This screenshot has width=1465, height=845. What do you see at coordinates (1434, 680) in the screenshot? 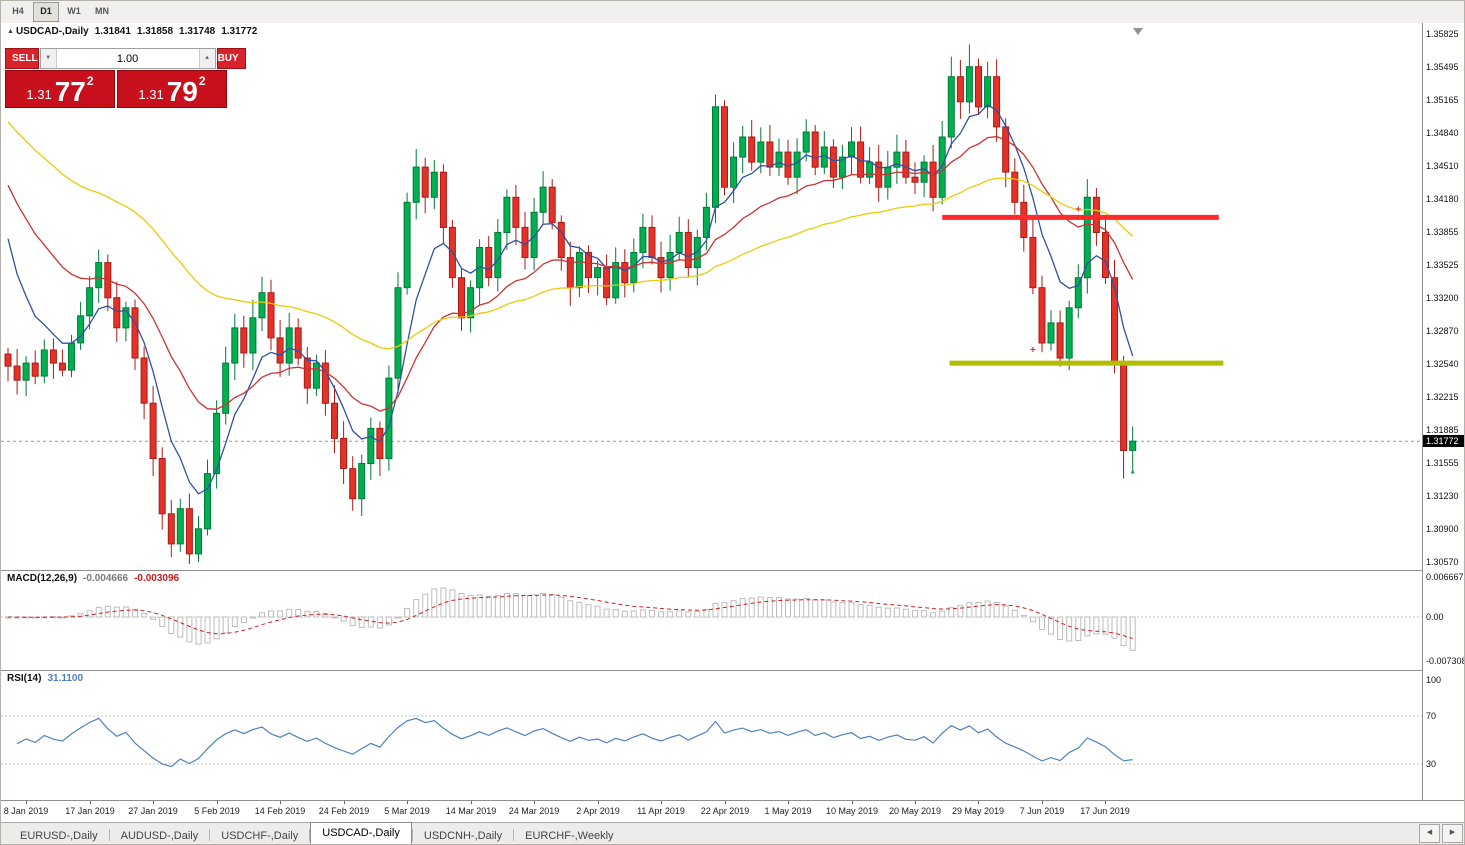
I see `rsi-scale-label: 100` at bounding box center [1434, 680].